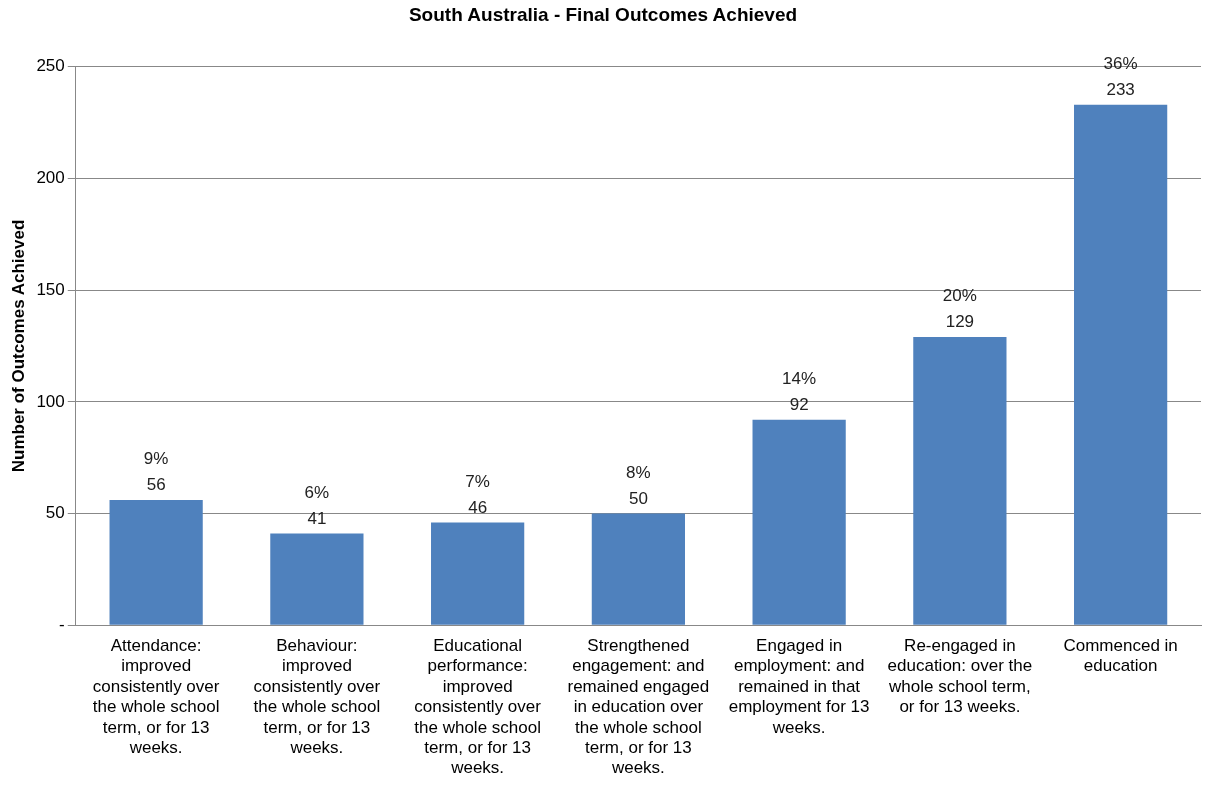 The width and height of the screenshot is (1211, 787). I want to click on x-tick-label: Educational performance: improved consistently over the whole school term, or for 13 weeks., so click(478, 707).